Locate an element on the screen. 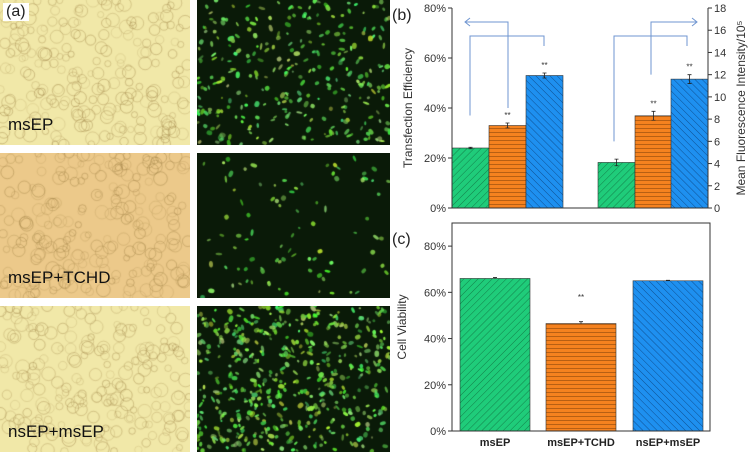 This screenshot has height=452, width=749. fluorescence-image-msep is located at coordinates (293, 72).